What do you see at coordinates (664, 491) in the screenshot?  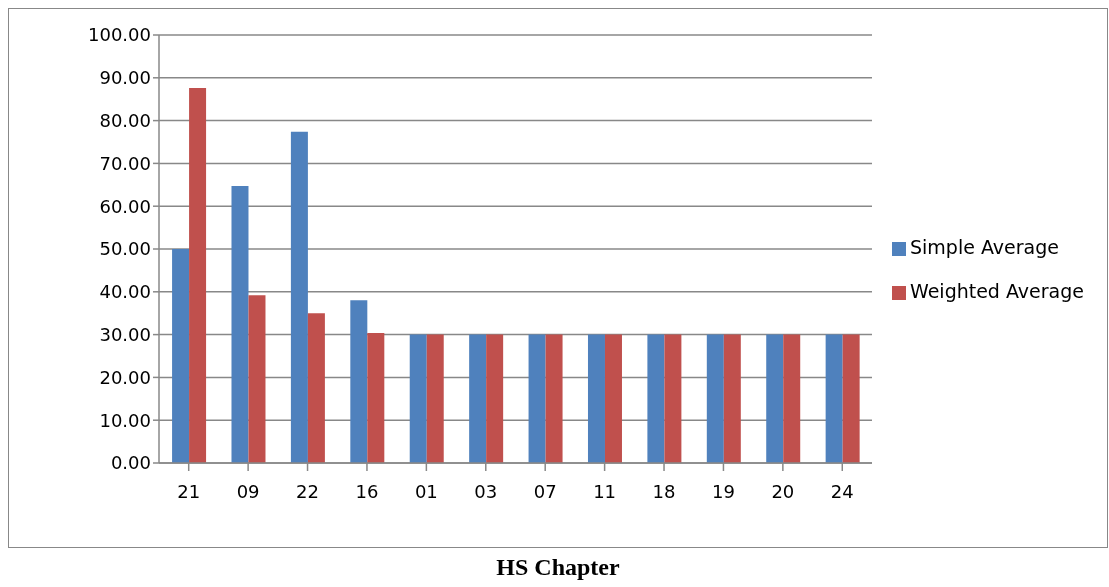 I see `x-tick-label: 18` at bounding box center [664, 491].